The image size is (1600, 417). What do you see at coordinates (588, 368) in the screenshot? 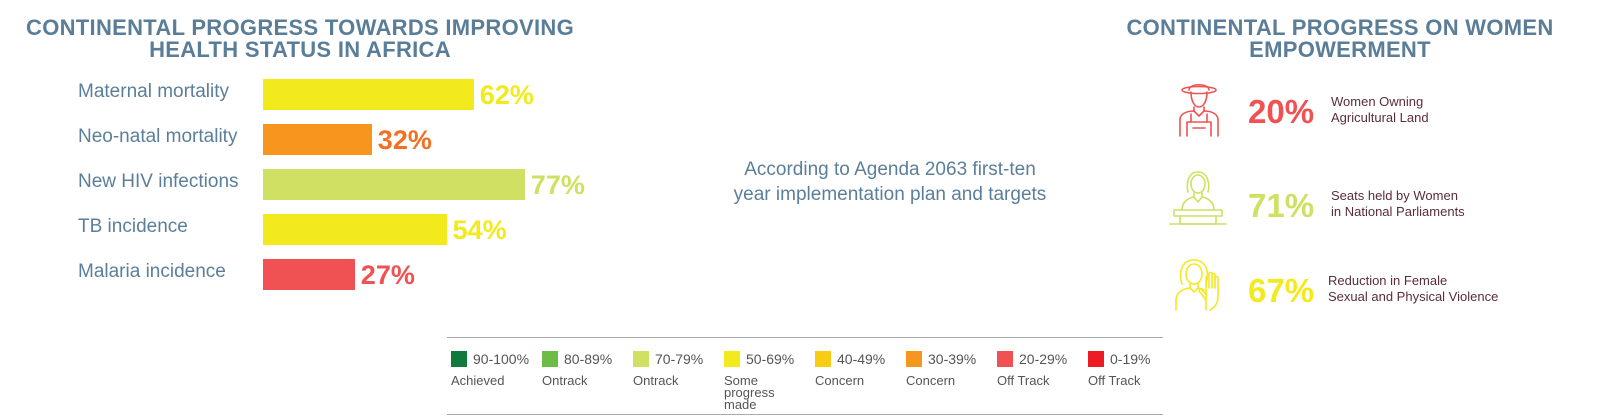
I see `legend-item: 80-89% Ontrack` at bounding box center [588, 368].